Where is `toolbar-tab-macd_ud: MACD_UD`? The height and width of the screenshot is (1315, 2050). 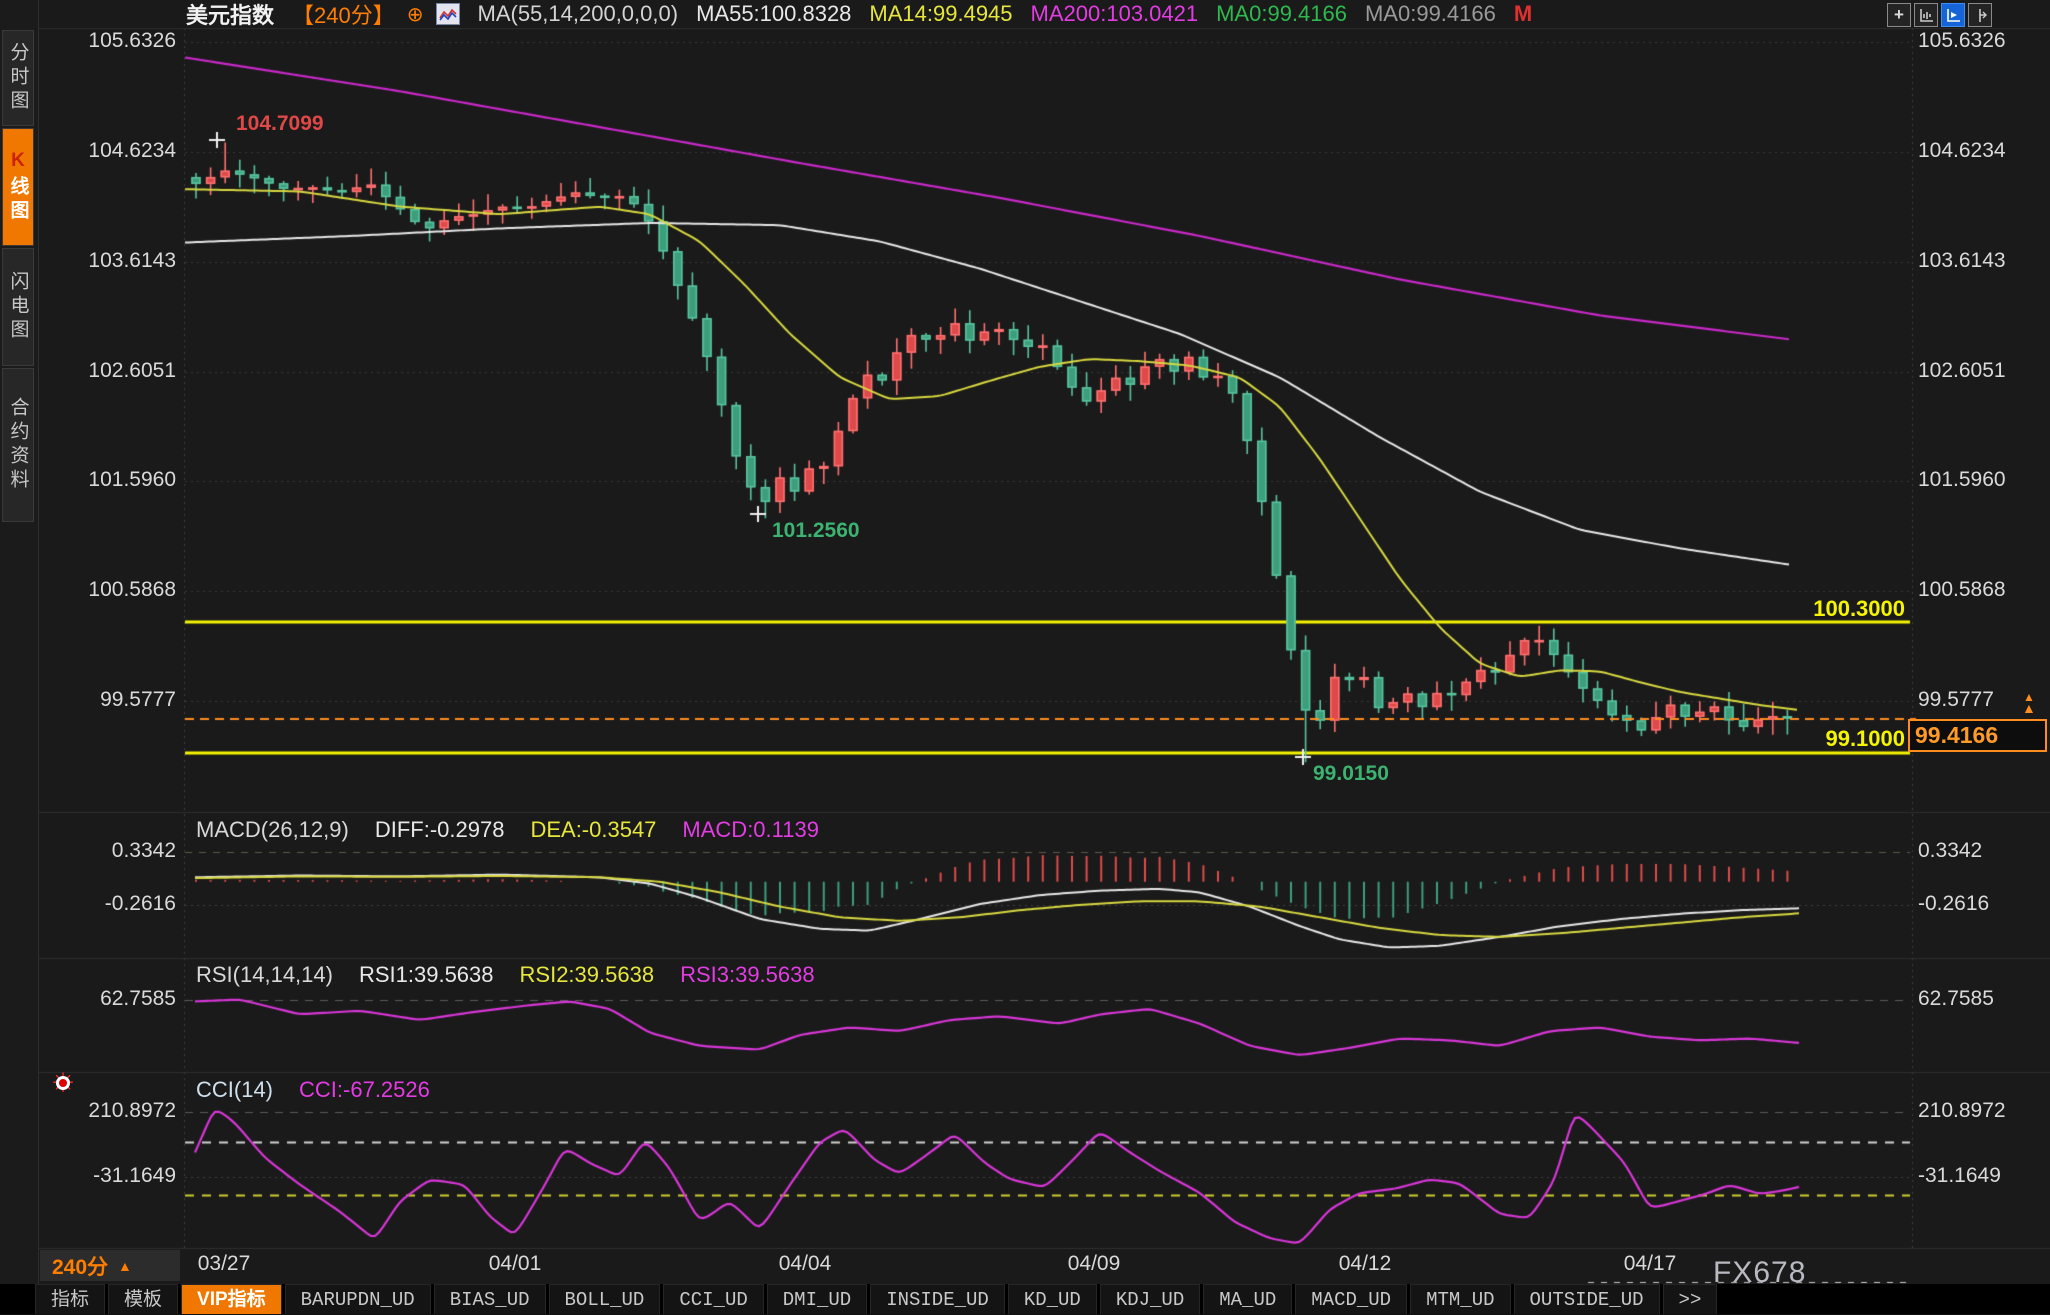 toolbar-tab-macd_ud: MACD_UD is located at coordinates (1351, 1299).